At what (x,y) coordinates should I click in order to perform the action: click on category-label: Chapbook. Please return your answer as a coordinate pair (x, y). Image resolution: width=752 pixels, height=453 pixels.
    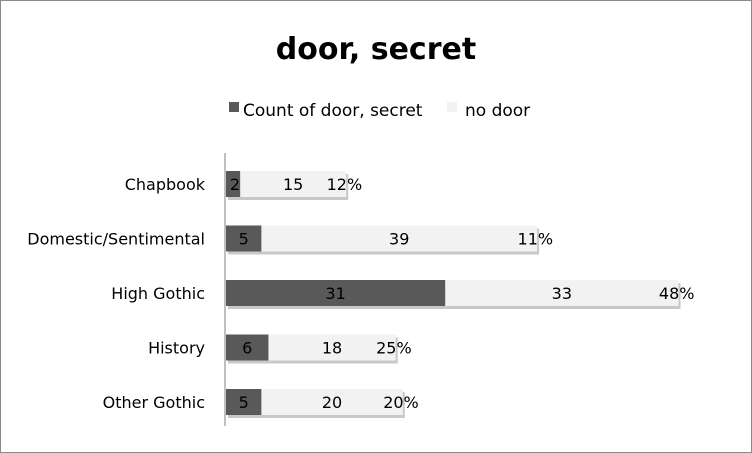
    Looking at the image, I should click on (165, 184).